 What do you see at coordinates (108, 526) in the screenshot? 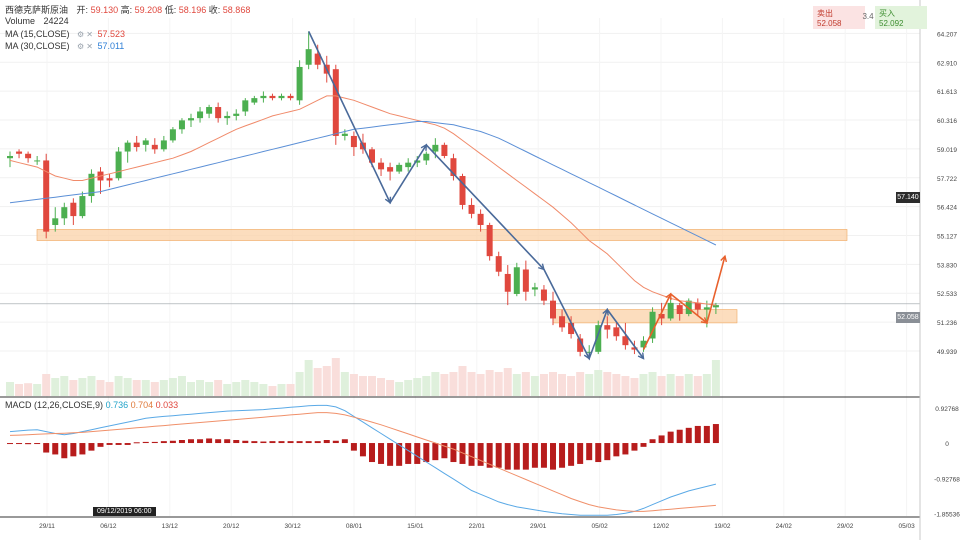
I see `x-tick-label: 06/12` at bounding box center [108, 526].